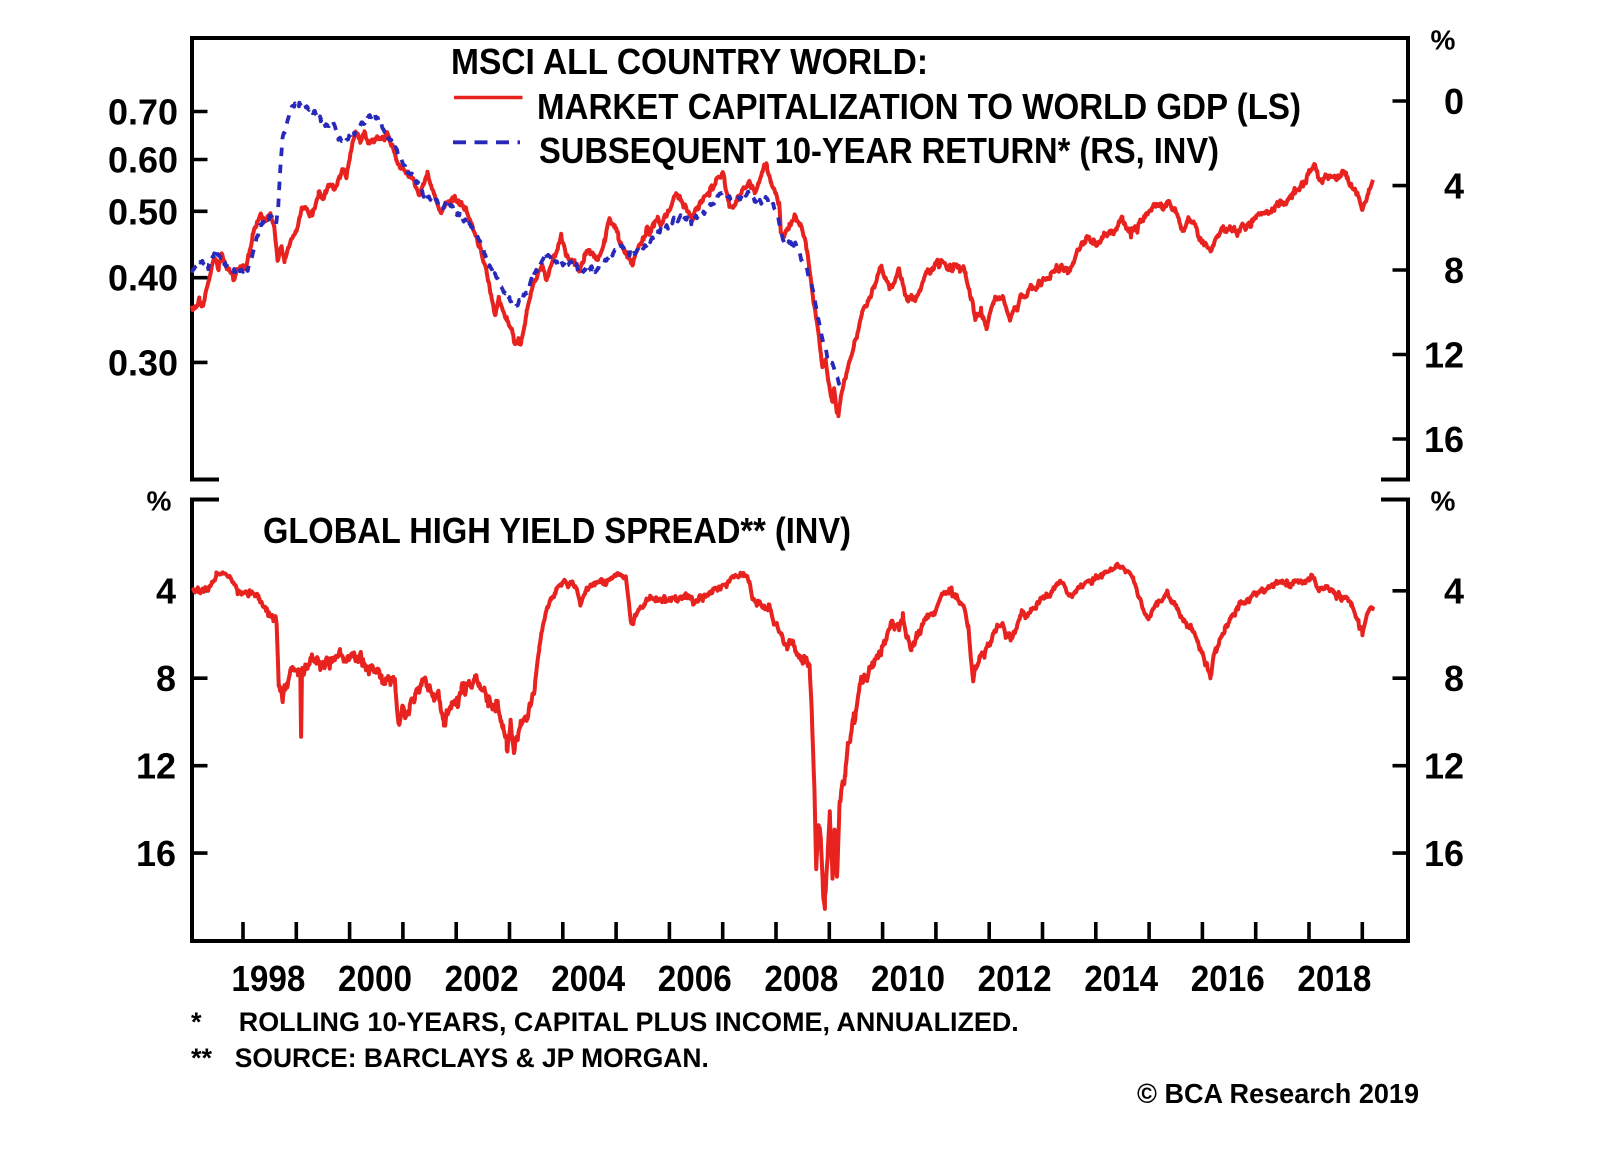  What do you see at coordinates (695, 978) in the screenshot?
I see `svg-text: 2006` at bounding box center [695, 978].